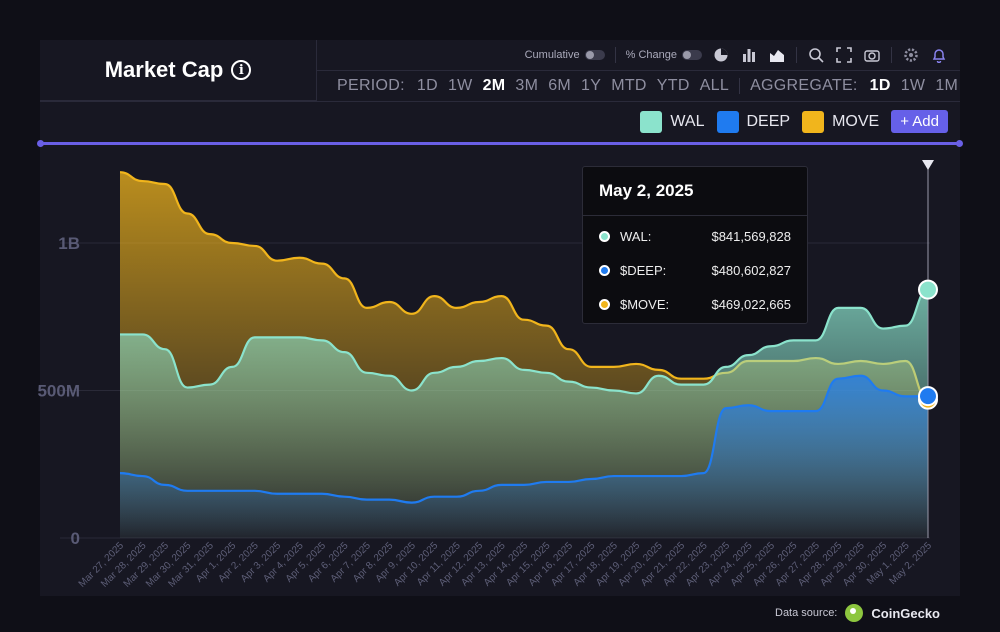  Describe the element at coordinates (75, 538) in the screenshot. I see `y-tick-label: 0` at that location.